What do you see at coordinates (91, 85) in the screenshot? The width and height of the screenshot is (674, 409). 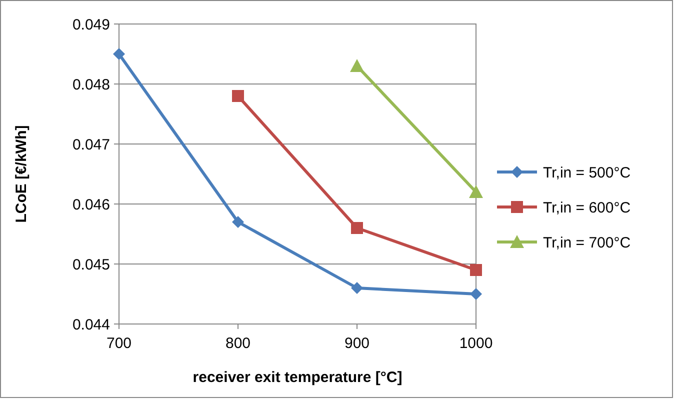 I see `y-tick-label: 0.048` at bounding box center [91, 85].